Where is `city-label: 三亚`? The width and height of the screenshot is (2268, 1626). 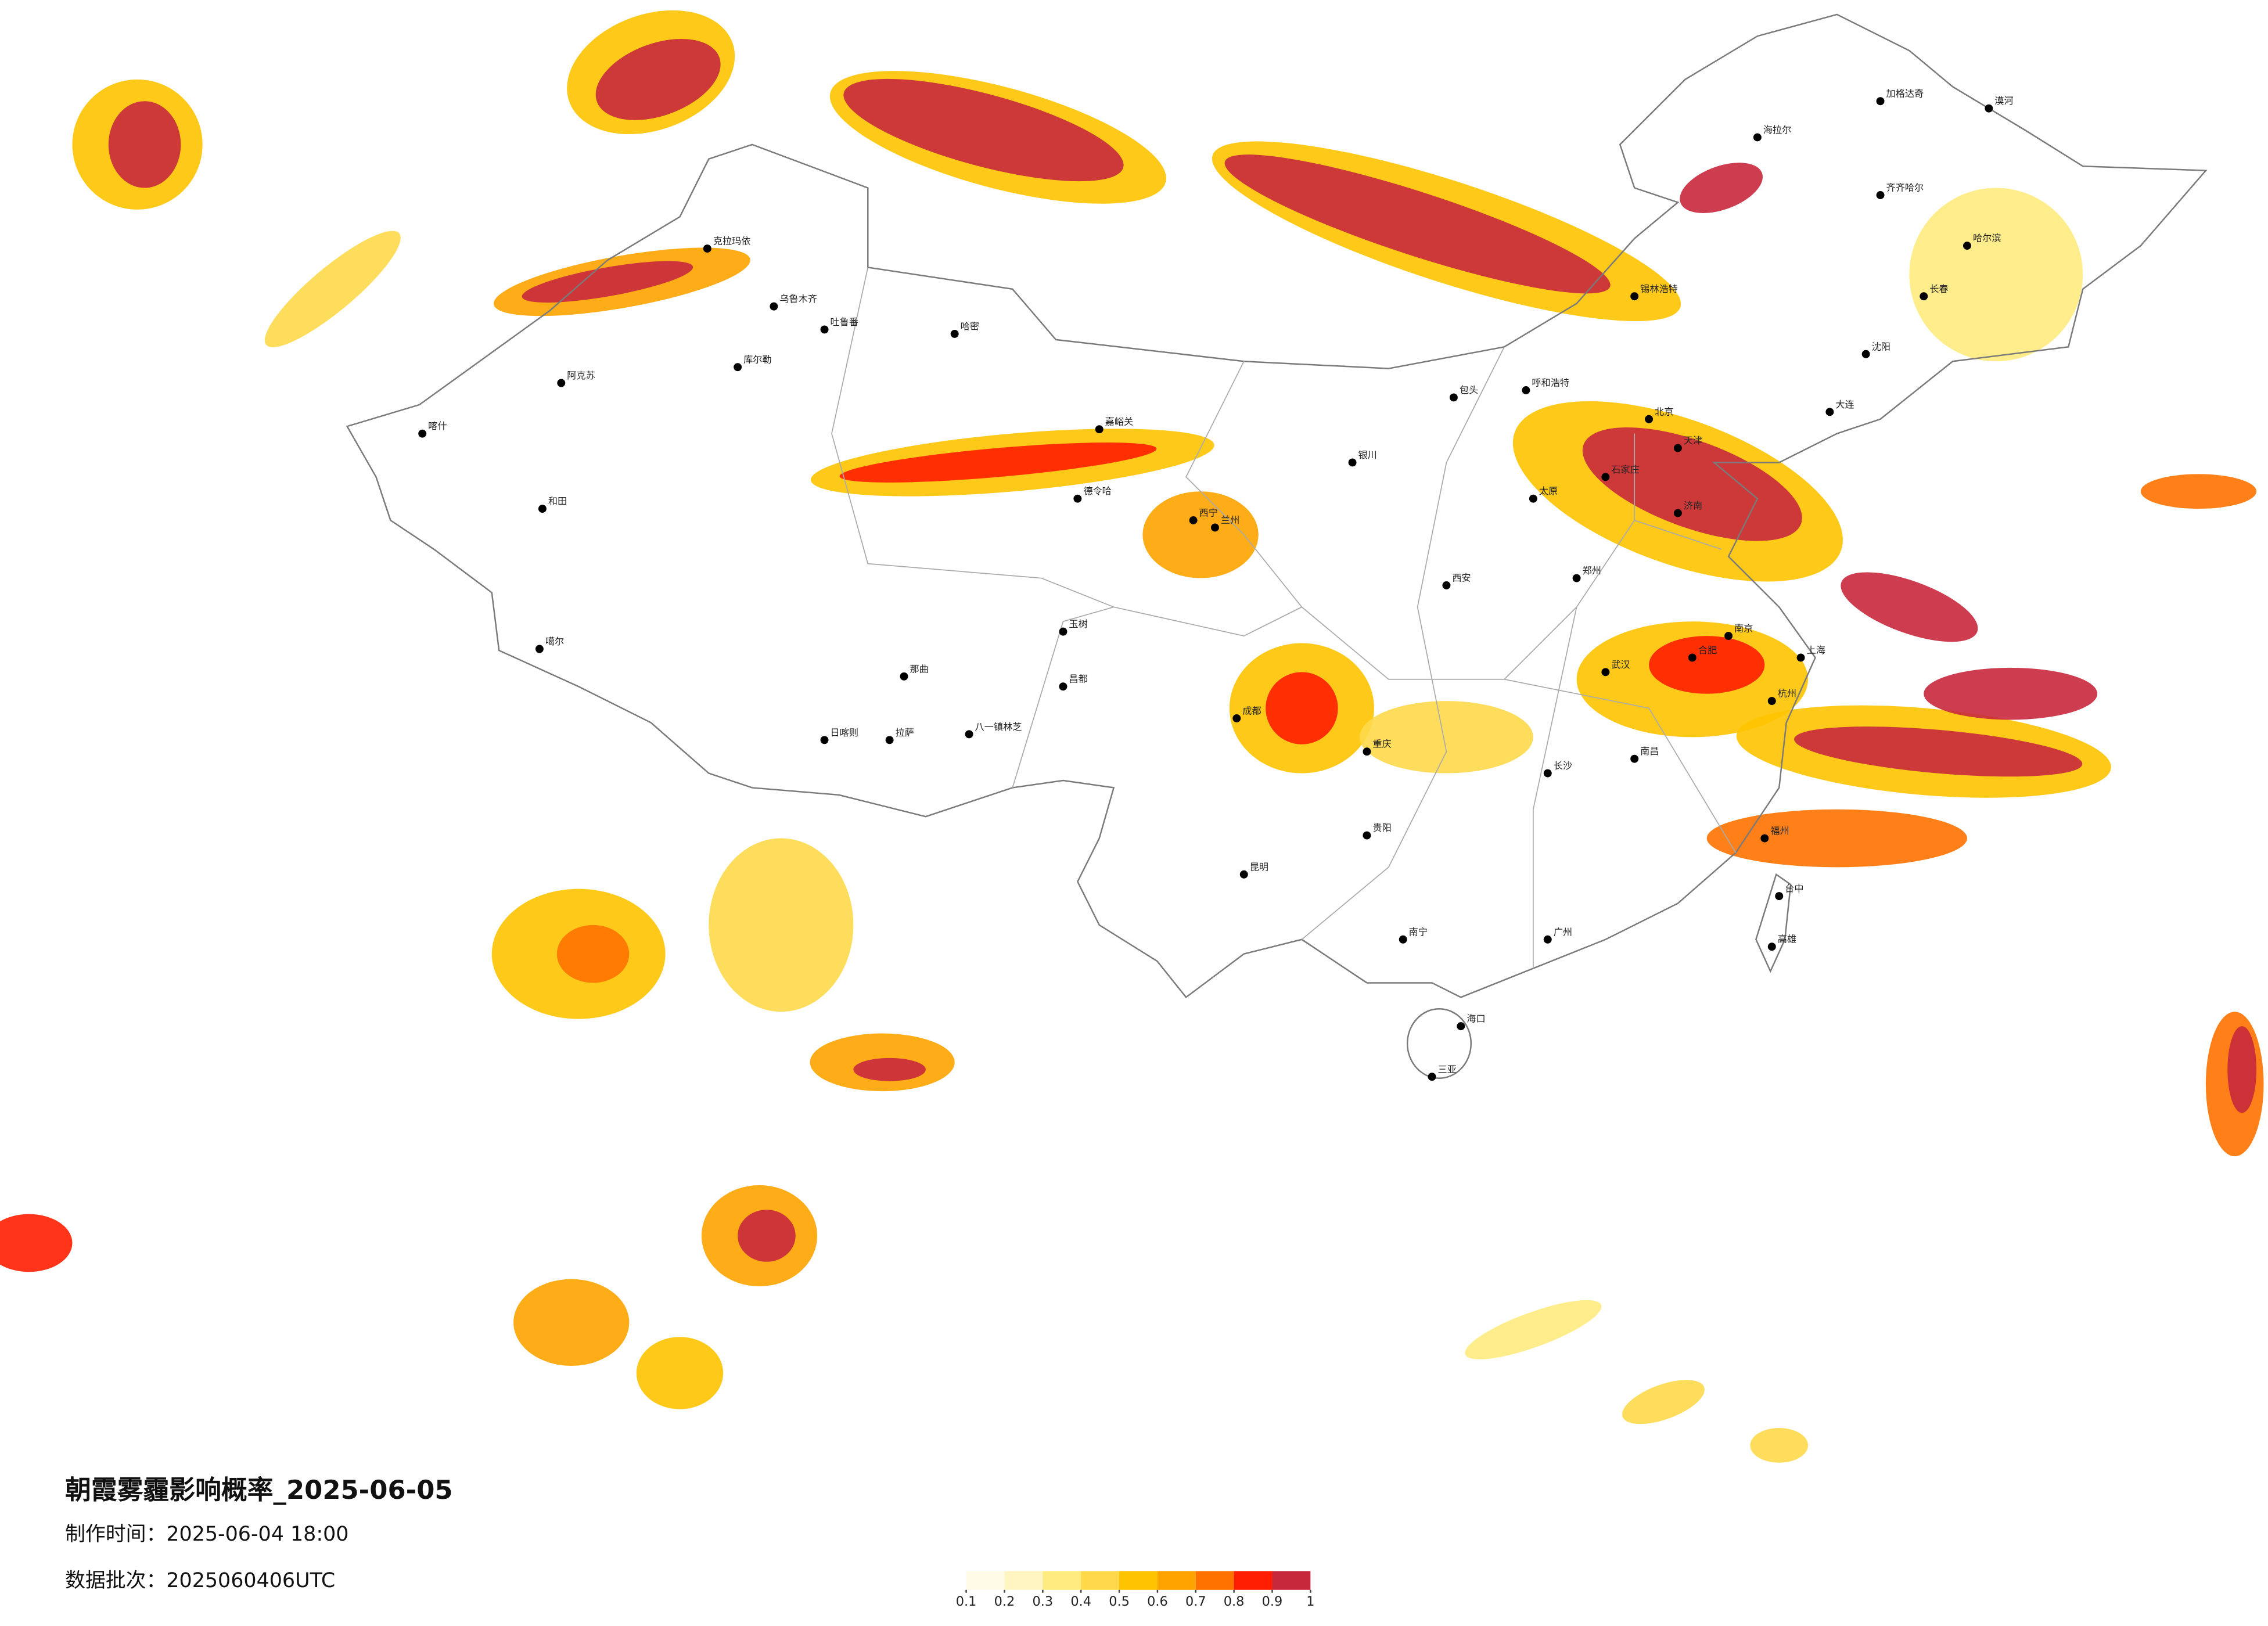
city-label: 三亚 is located at coordinates (1446, 1069).